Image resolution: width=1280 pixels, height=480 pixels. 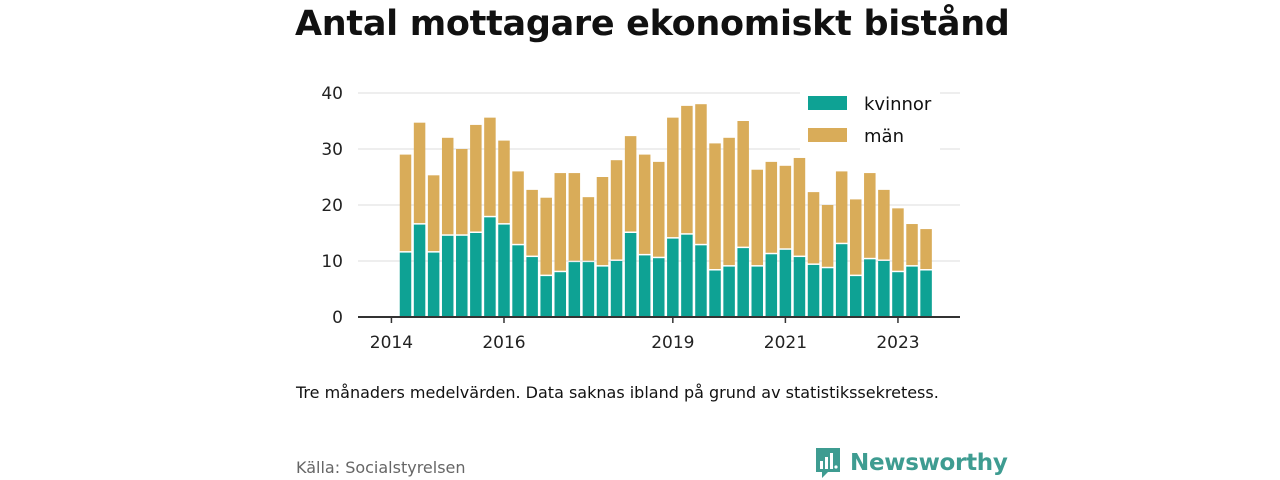 What do you see at coordinates (828, 463) in the screenshot?
I see `bar-chart-speech-bubble-icon` at bounding box center [828, 463].